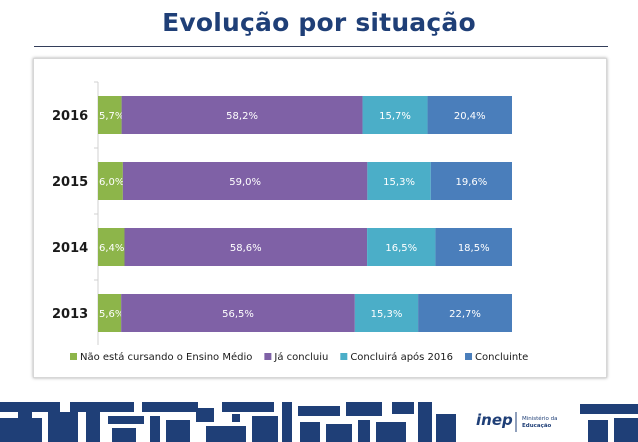  I want to click on data-label-2015-0: 6,0%, so click(111, 182).